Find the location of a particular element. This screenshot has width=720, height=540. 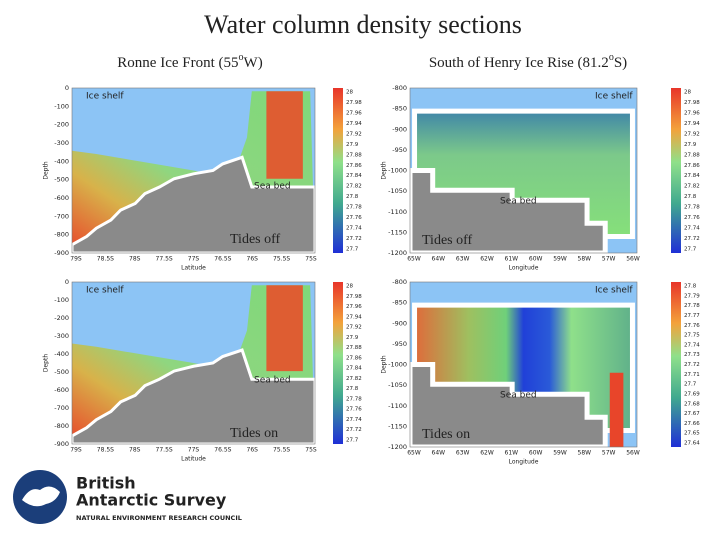

x-tick-label: 58W is located at coordinates (585, 453).